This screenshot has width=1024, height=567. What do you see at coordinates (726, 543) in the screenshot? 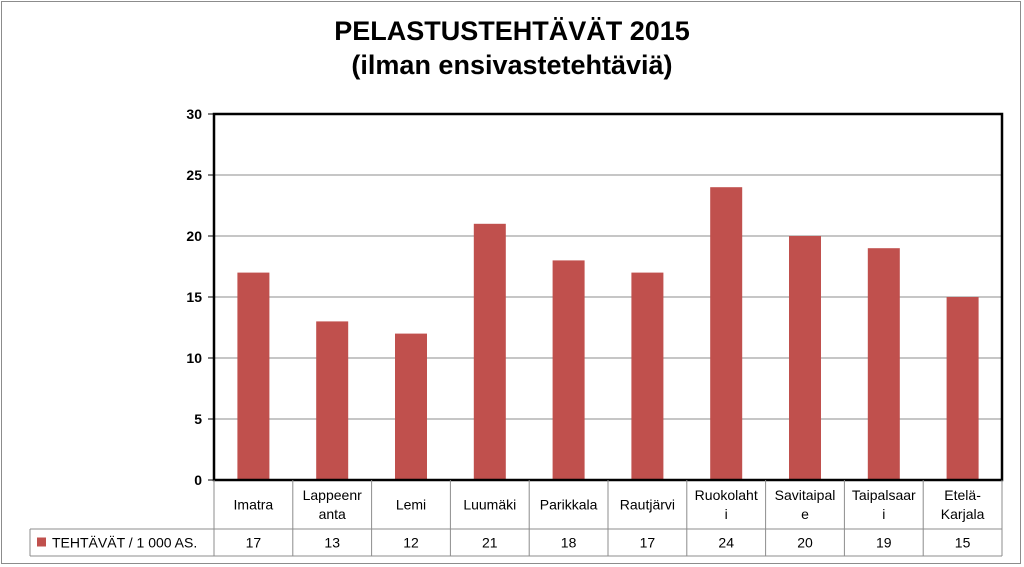
I see `data-label: 24` at bounding box center [726, 543].